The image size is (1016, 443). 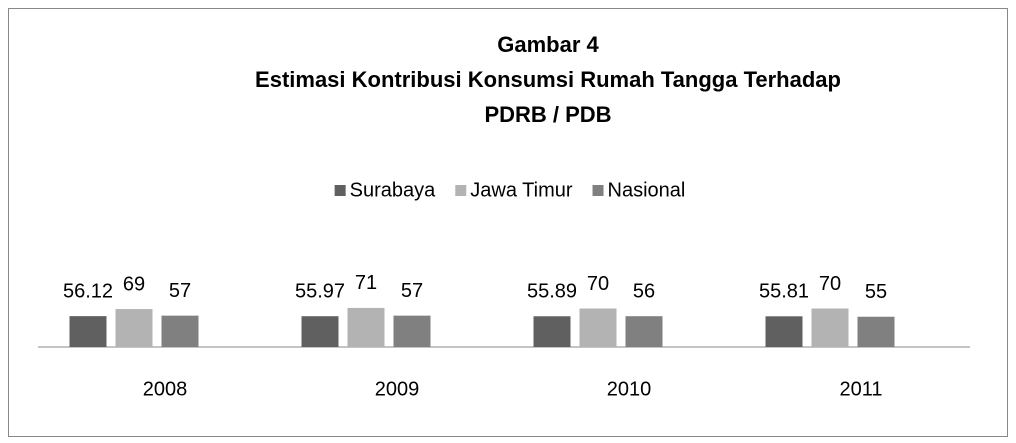 What do you see at coordinates (165, 389) in the screenshot?
I see `x-tick-label: 2008` at bounding box center [165, 389].